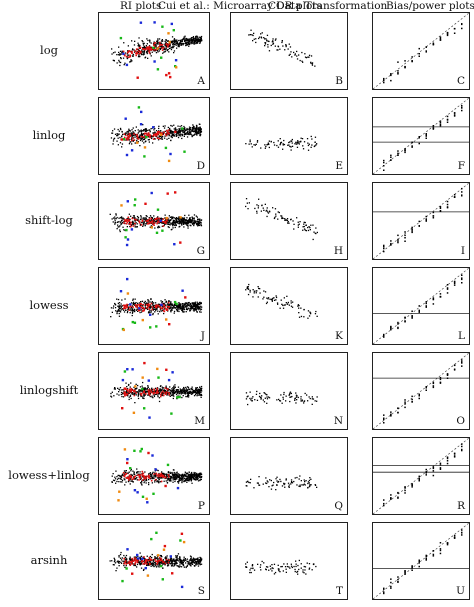  Describe the element at coordinates (461, 506) in the screenshot. I see `panel-letter: R` at that location.